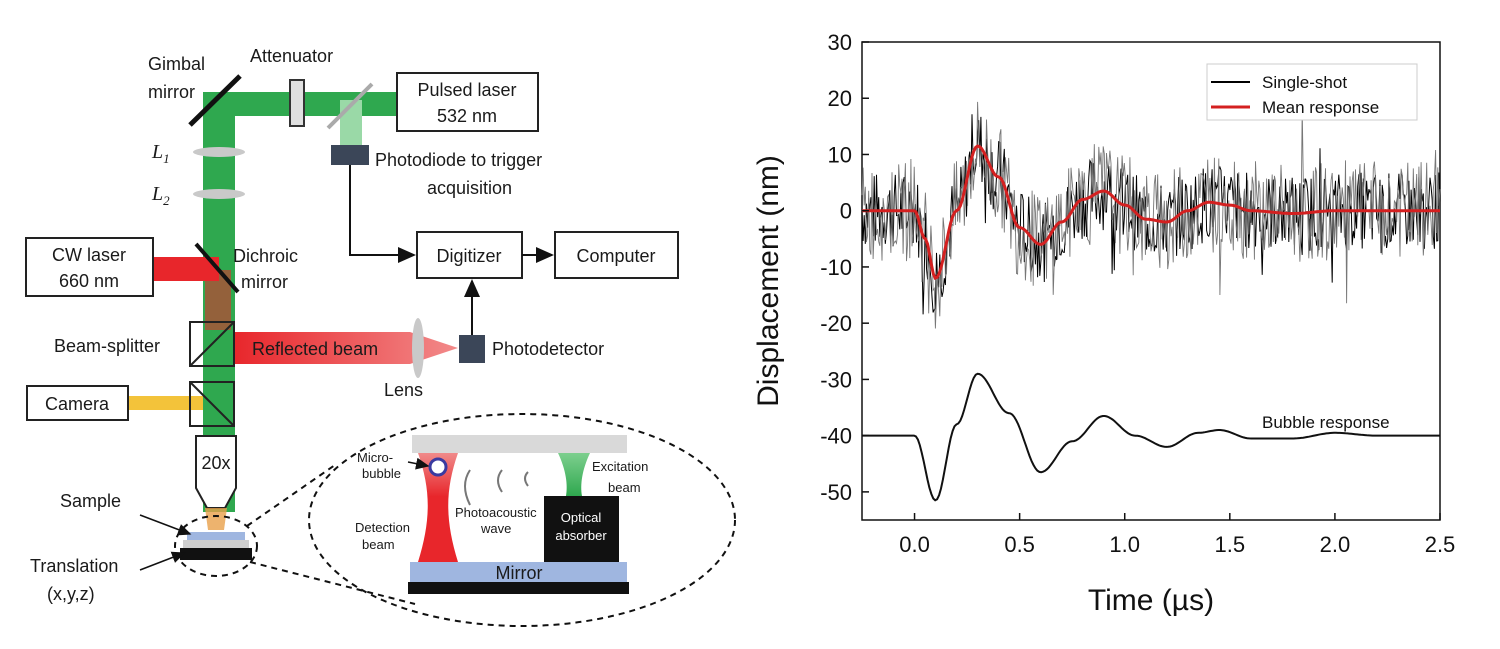  I want to click on zoom-inset-ellipse, so click(522, 520).